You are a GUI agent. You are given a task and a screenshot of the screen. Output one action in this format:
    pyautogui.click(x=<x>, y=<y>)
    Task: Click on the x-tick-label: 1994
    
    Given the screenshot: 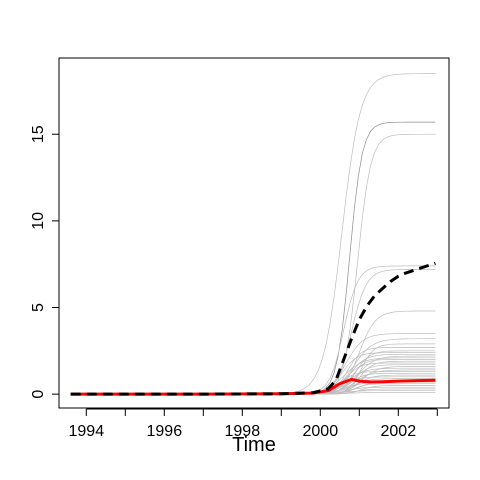 What is the action you would take?
    pyautogui.click(x=87, y=431)
    